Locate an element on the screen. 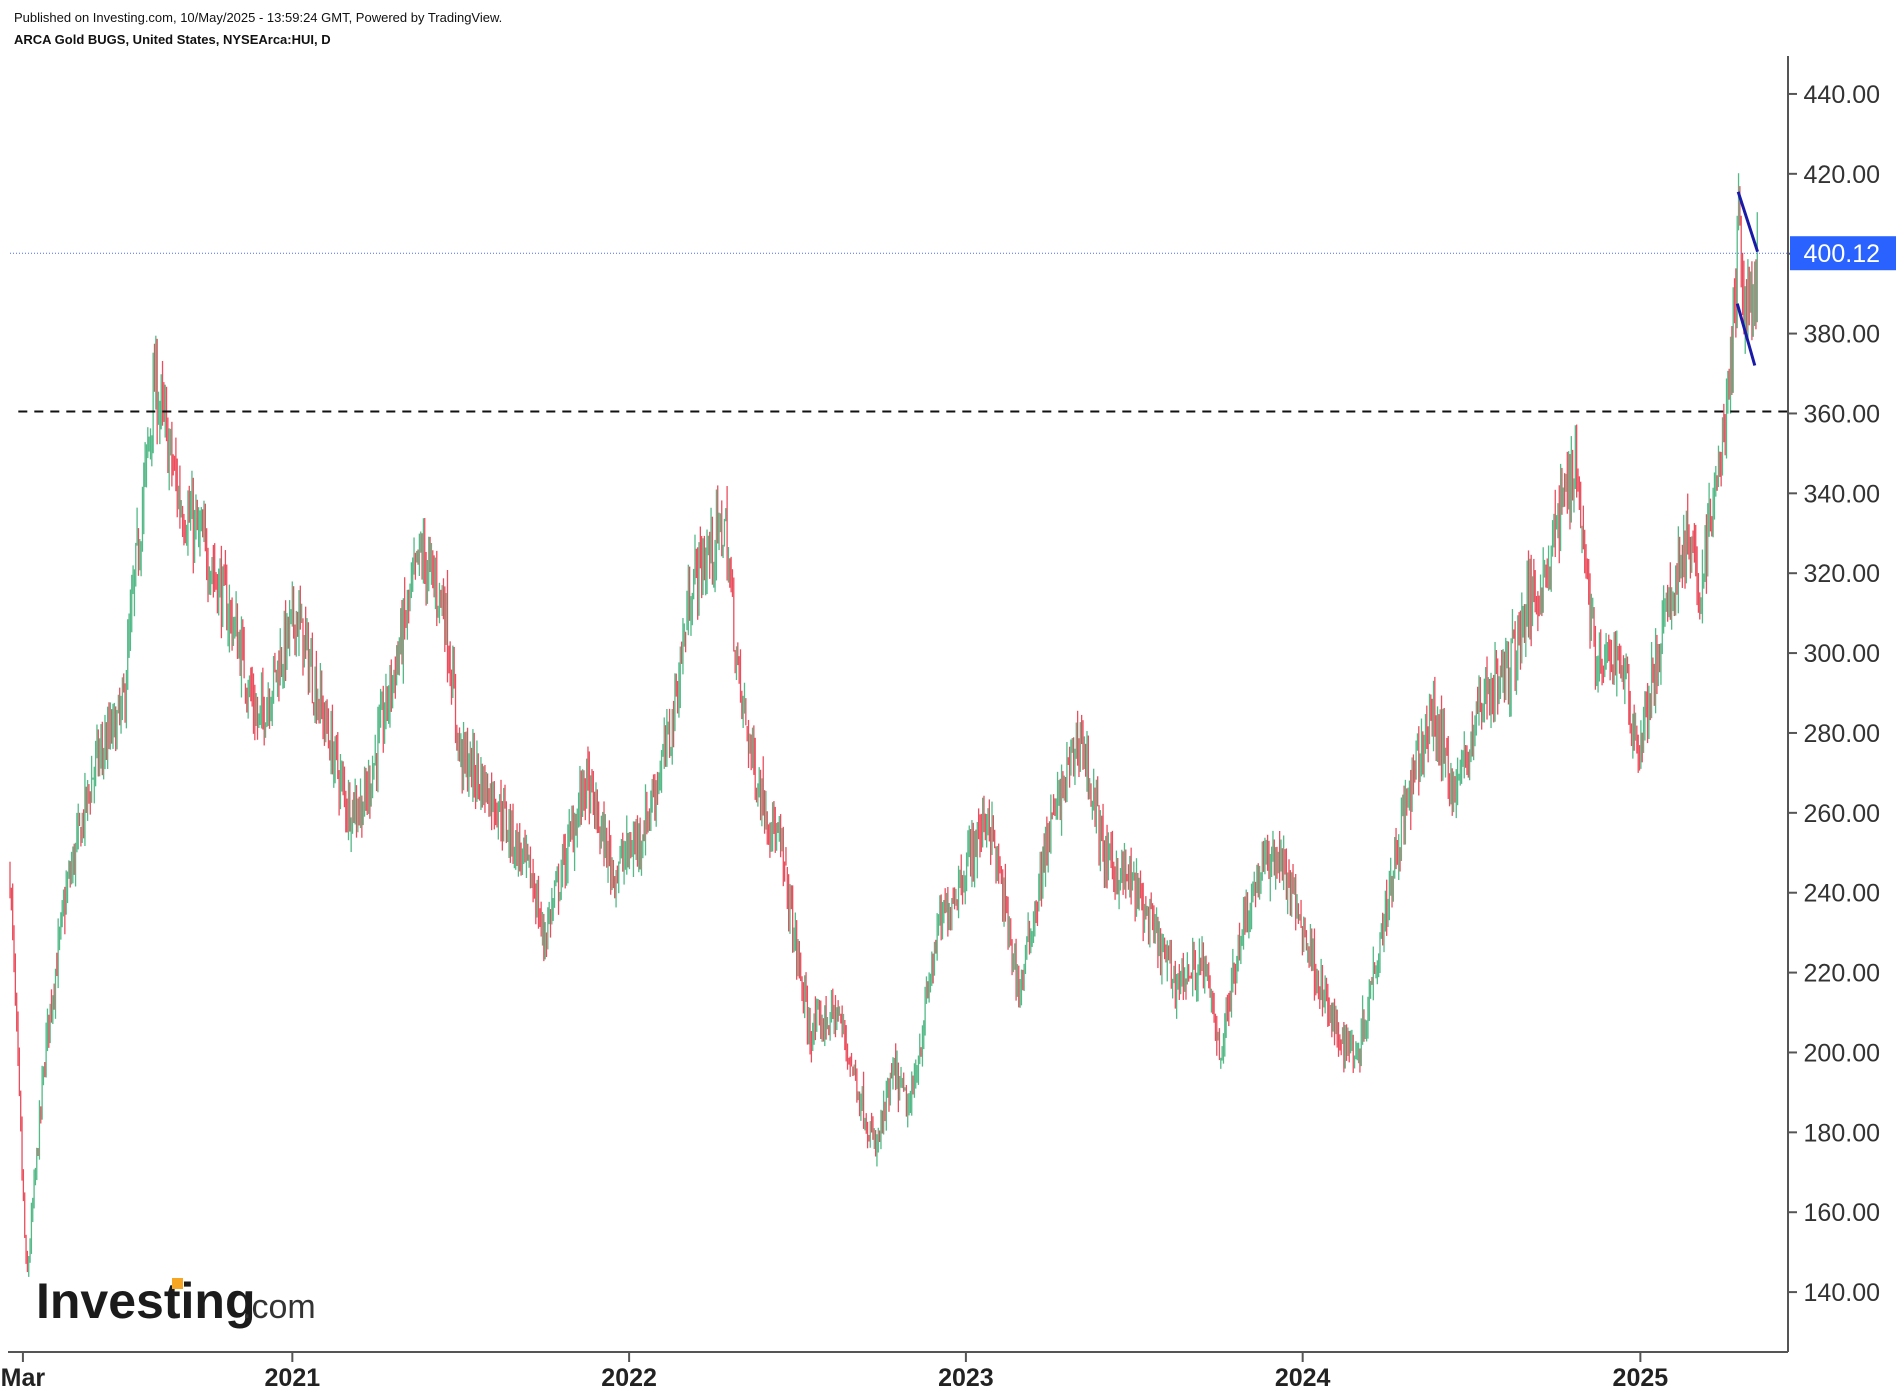 This screenshot has width=1896, height=1399. logo-text: Investing is located at coordinates (145, 1301).